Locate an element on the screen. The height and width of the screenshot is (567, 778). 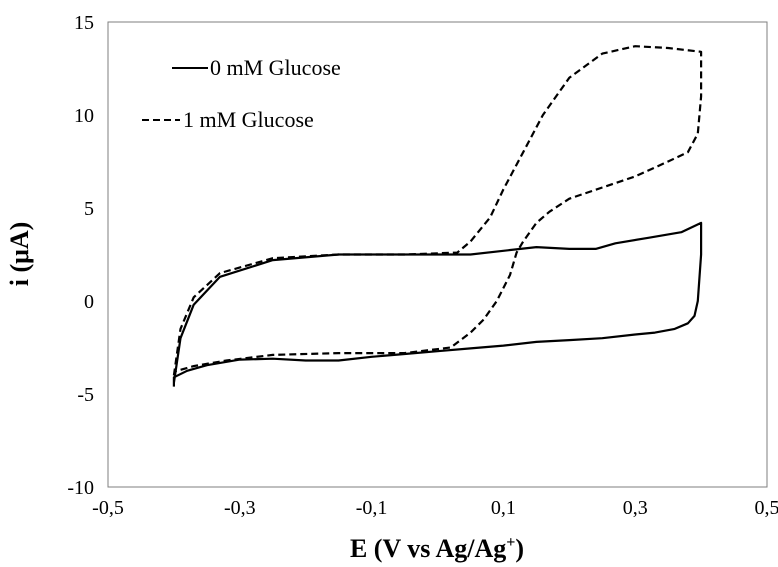
x-axis-title-end: ) is located at coordinates (519, 548).